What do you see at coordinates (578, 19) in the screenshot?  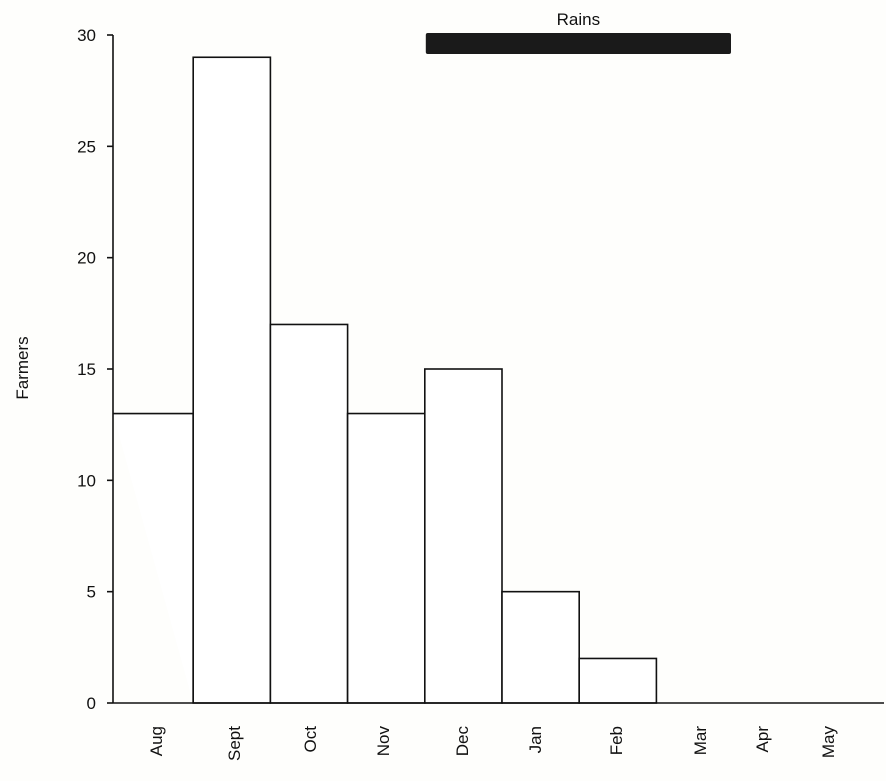 I see `rains-label: Rains` at bounding box center [578, 19].